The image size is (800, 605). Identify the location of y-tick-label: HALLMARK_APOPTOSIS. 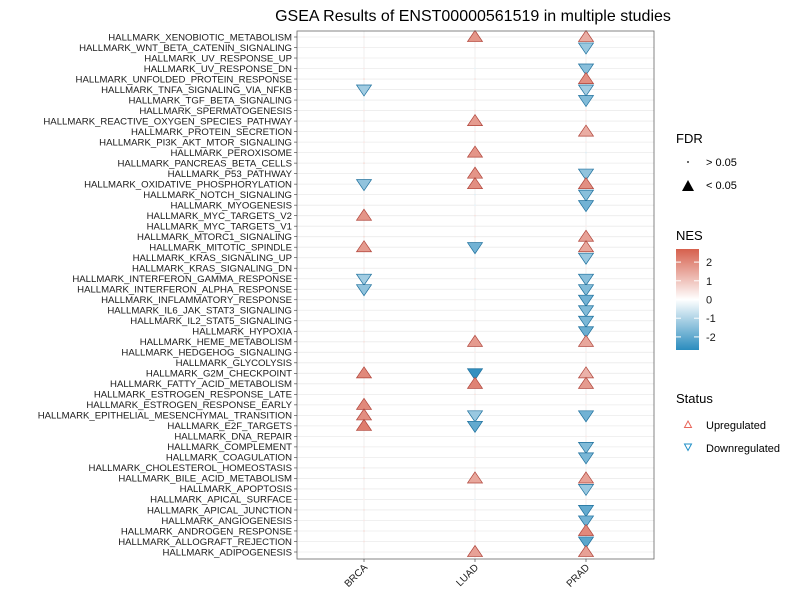
(236, 489).